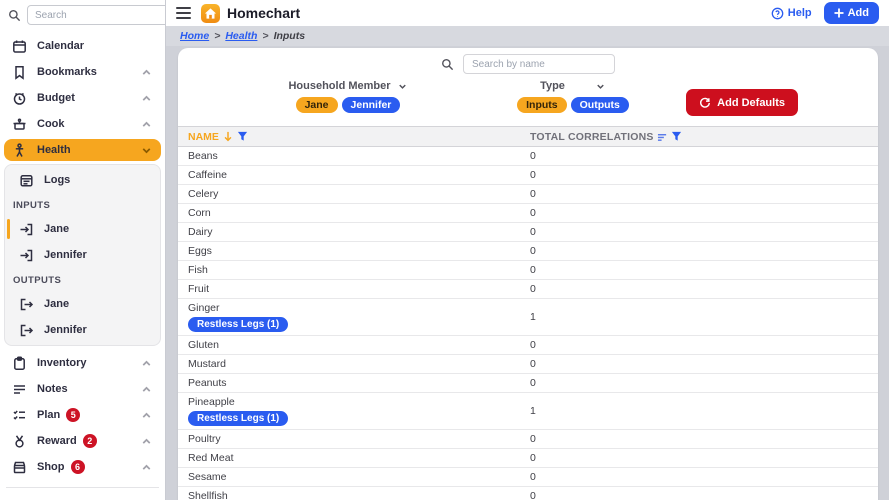 The image size is (889, 500). I want to click on sidebar-item-output-jennifer: Jennifer, so click(82, 330).